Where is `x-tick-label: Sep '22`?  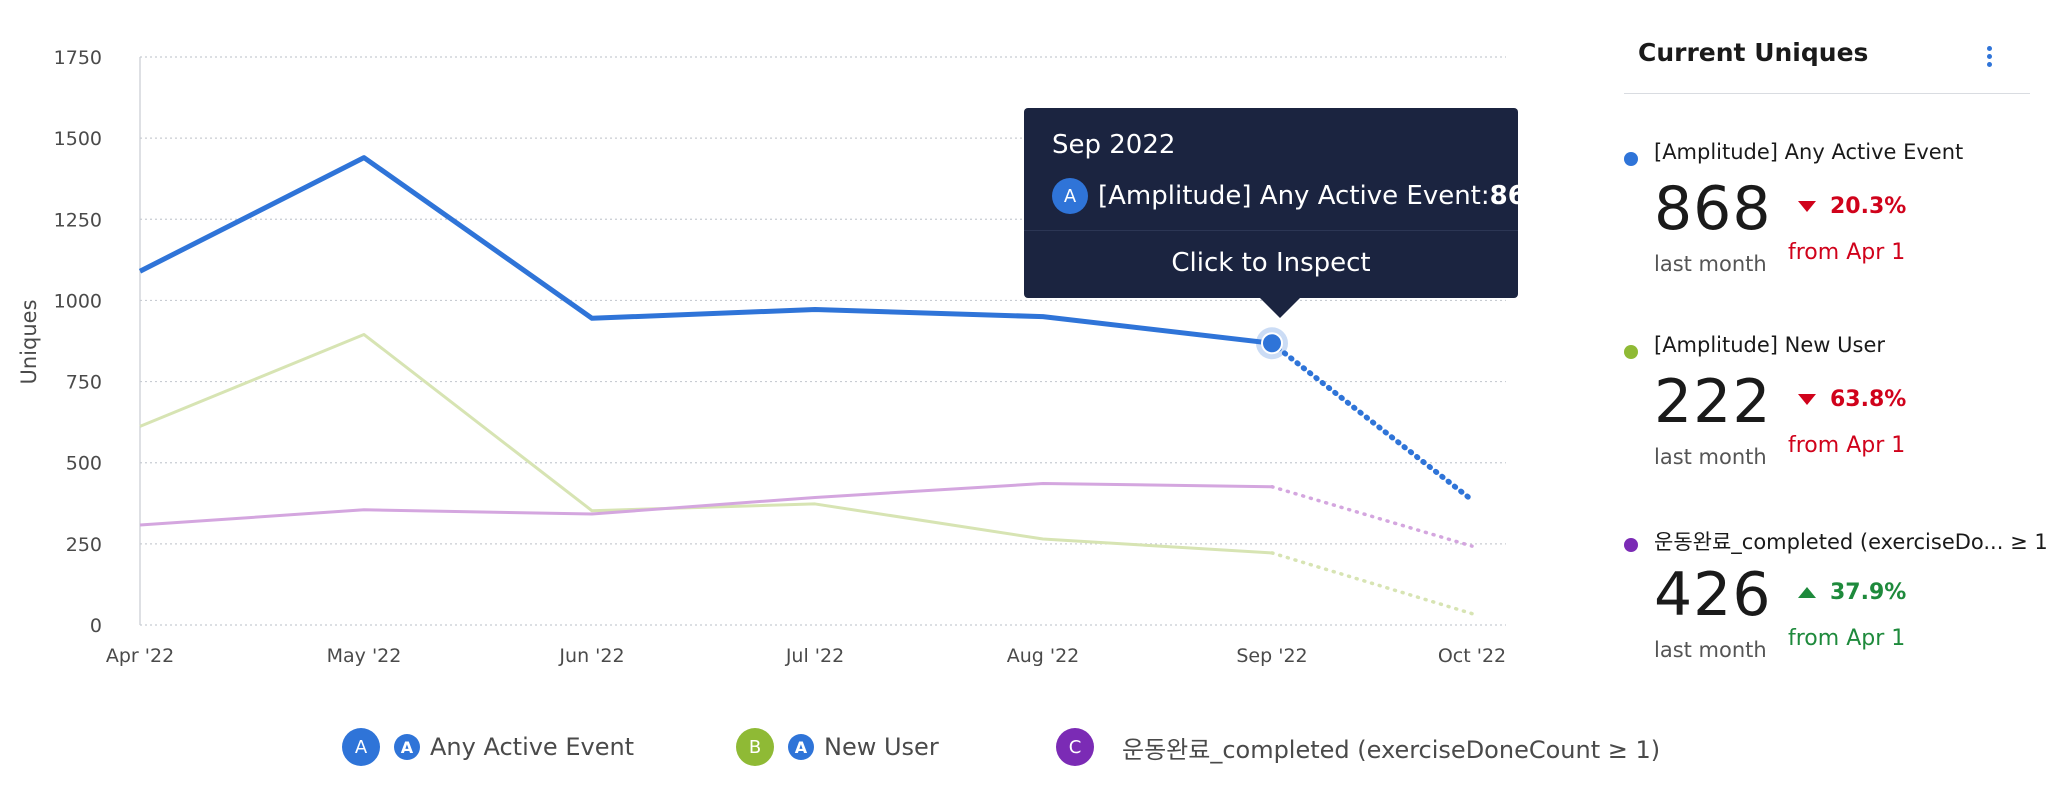 x-tick-label: Sep '22 is located at coordinates (1271, 656).